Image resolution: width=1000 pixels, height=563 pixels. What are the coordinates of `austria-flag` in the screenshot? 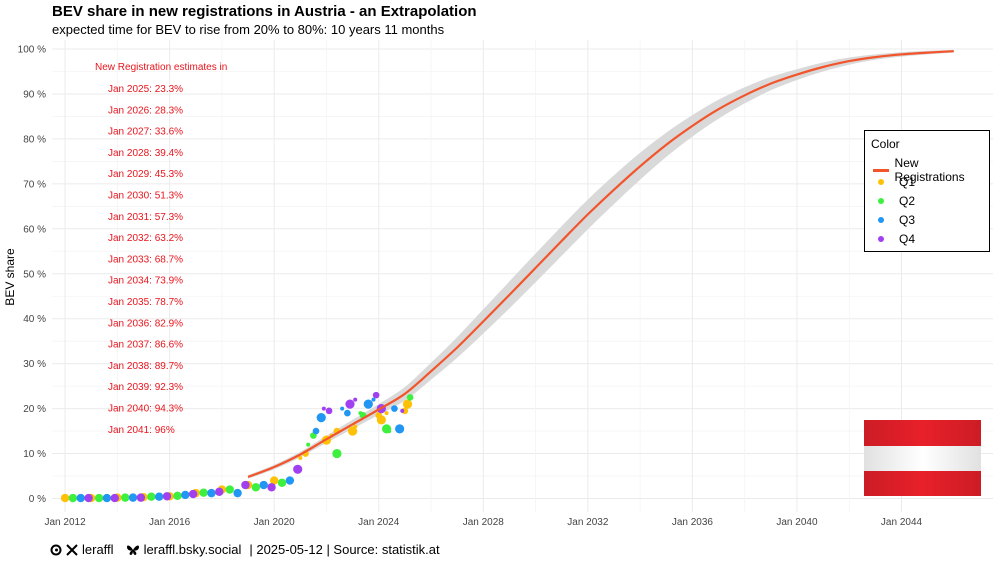 It's located at (922, 458).